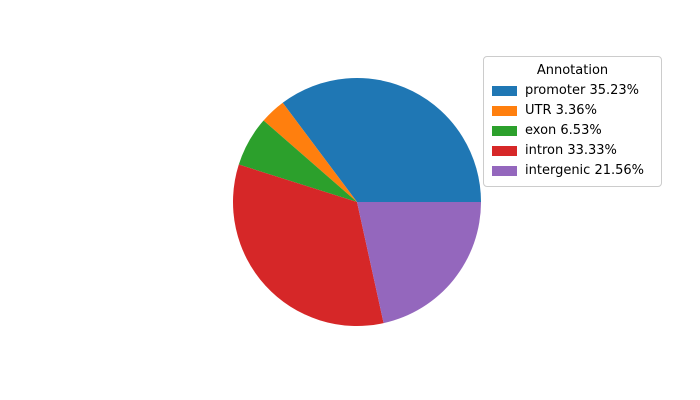  I want to click on legend-item: exon 6.53%, so click(572, 131).